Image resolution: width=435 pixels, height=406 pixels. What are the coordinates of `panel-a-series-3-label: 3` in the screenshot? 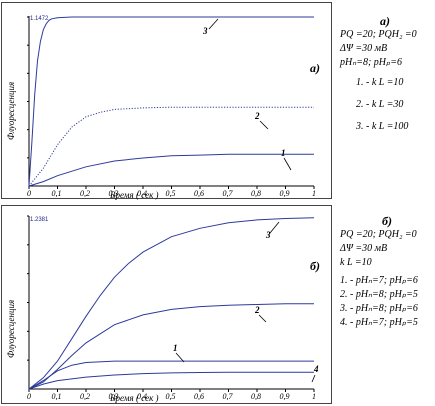 It's located at (205, 31).